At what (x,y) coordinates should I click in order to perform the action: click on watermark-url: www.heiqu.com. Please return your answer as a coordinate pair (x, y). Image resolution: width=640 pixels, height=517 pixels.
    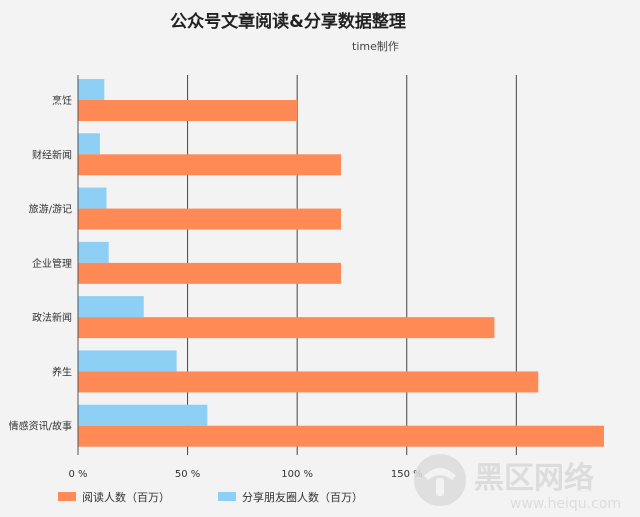
    Looking at the image, I should click on (565, 504).